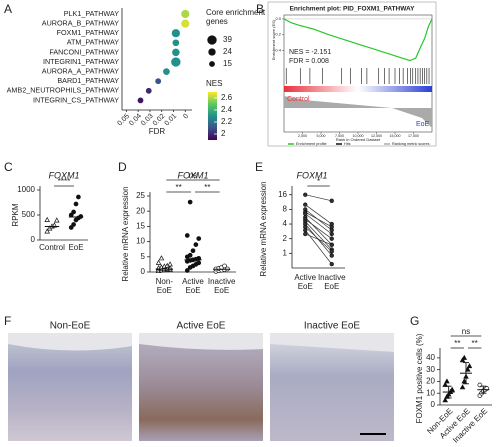 Image resolution: width=496 pixels, height=447 pixels. I want to click on panel-label: B, so click(260, 9).